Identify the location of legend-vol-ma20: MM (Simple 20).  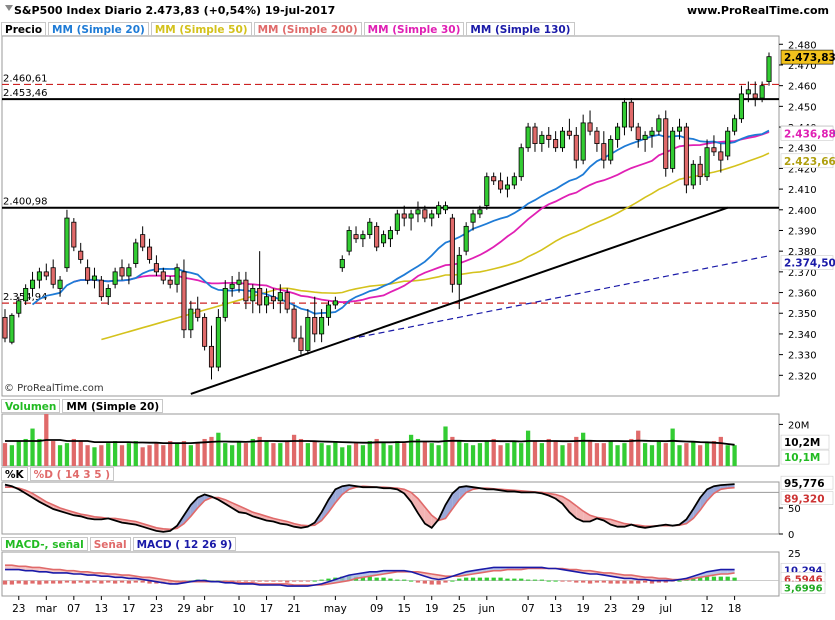
(113, 406).